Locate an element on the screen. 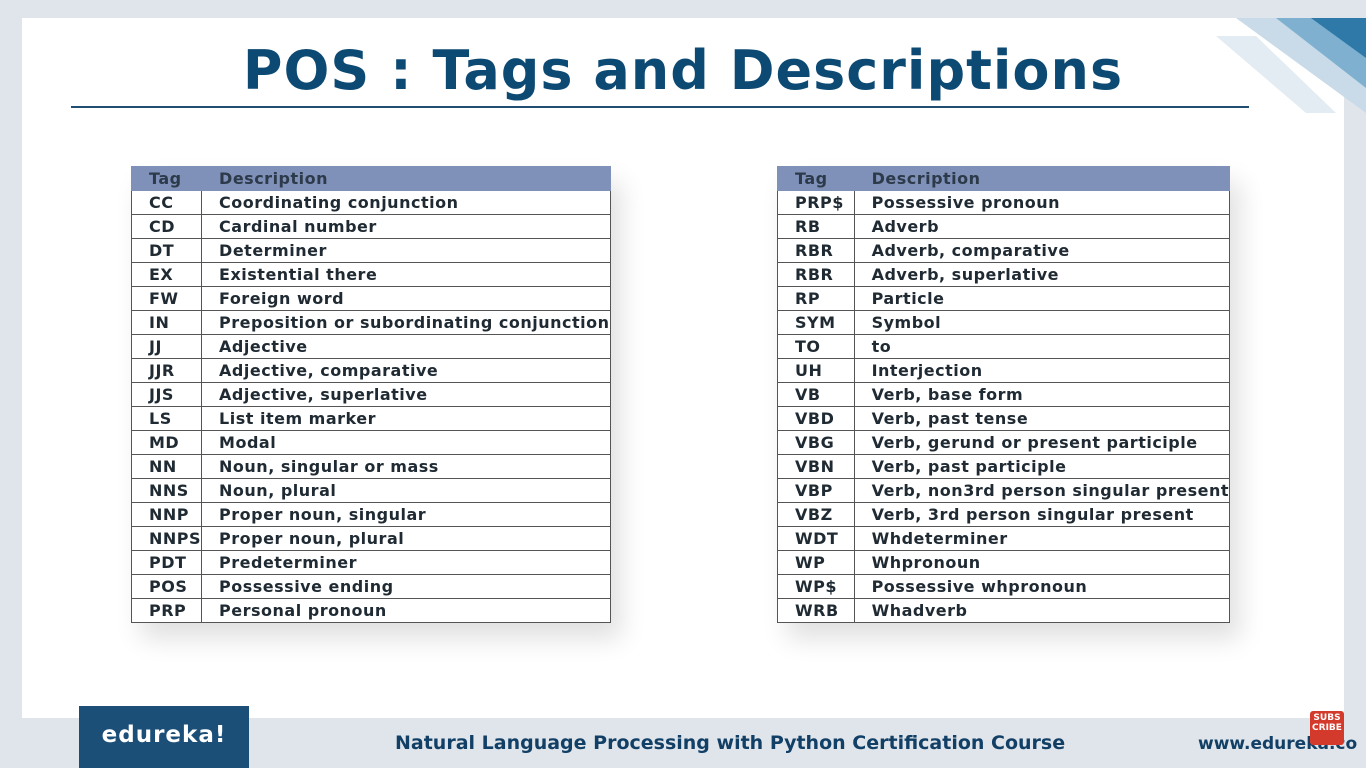 The width and height of the screenshot is (1366, 768). table-row: PRP Personal pronoun is located at coordinates (370, 610).